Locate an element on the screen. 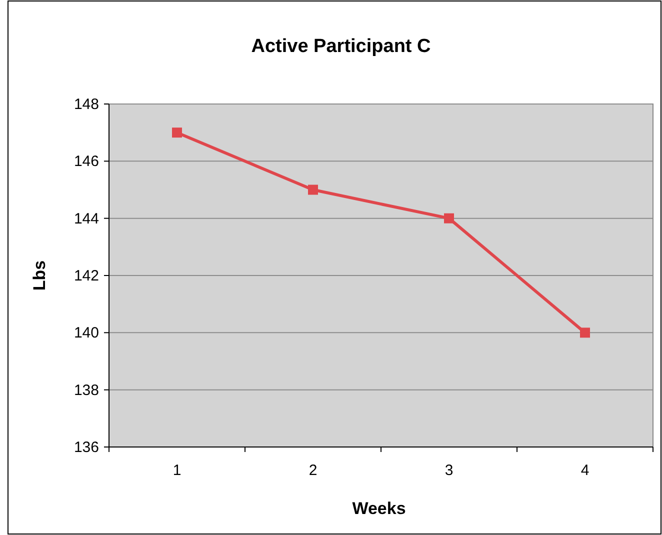 The width and height of the screenshot is (662, 535). x-tick-label: 4 is located at coordinates (585, 470).